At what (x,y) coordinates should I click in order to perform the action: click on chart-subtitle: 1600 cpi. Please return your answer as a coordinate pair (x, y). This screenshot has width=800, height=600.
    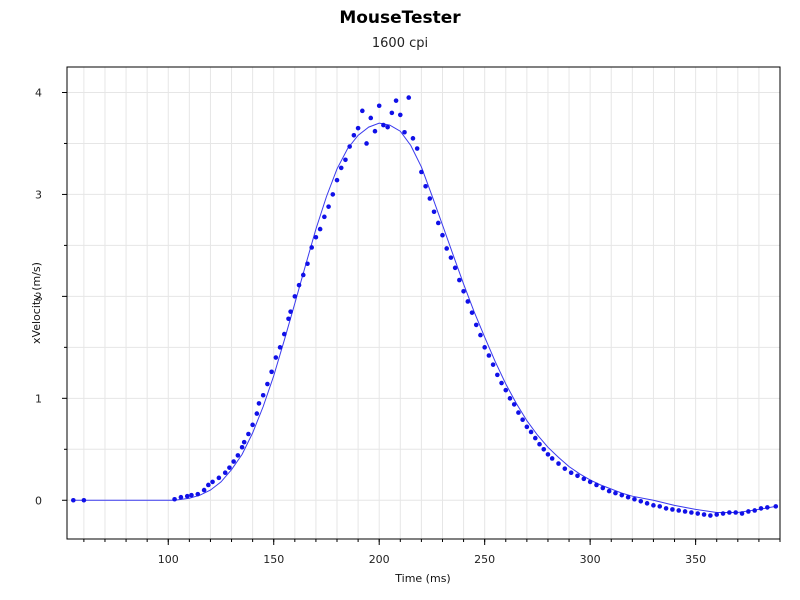
    Looking at the image, I should click on (400, 43).